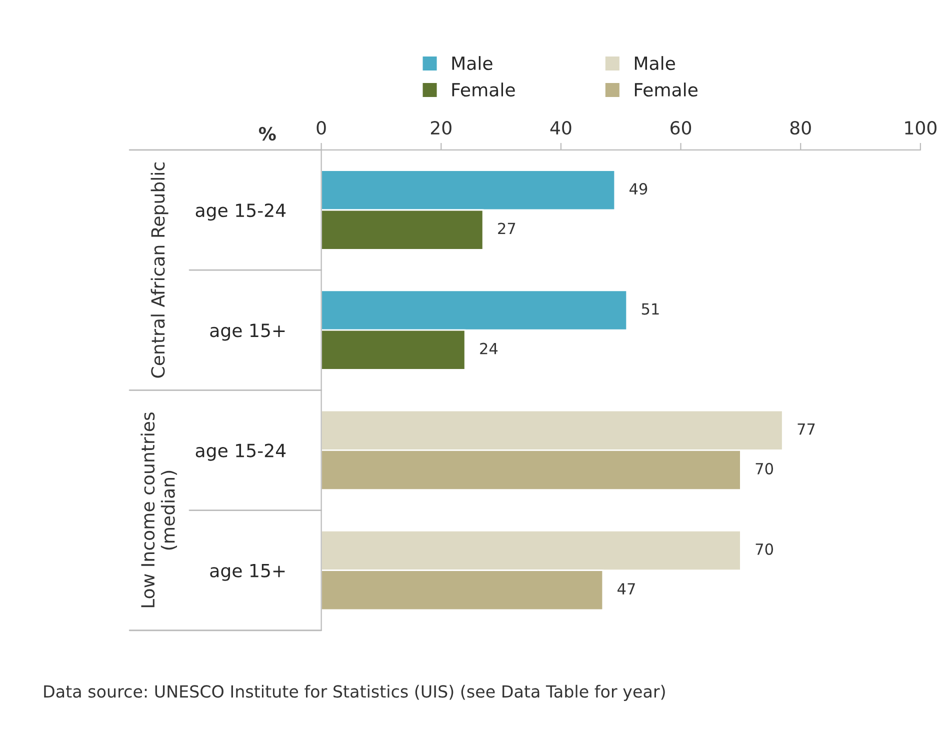 The width and height of the screenshot is (945, 746). Describe the element at coordinates (159, 510) in the screenshot. I see `text: Low Income countries (median)` at that location.